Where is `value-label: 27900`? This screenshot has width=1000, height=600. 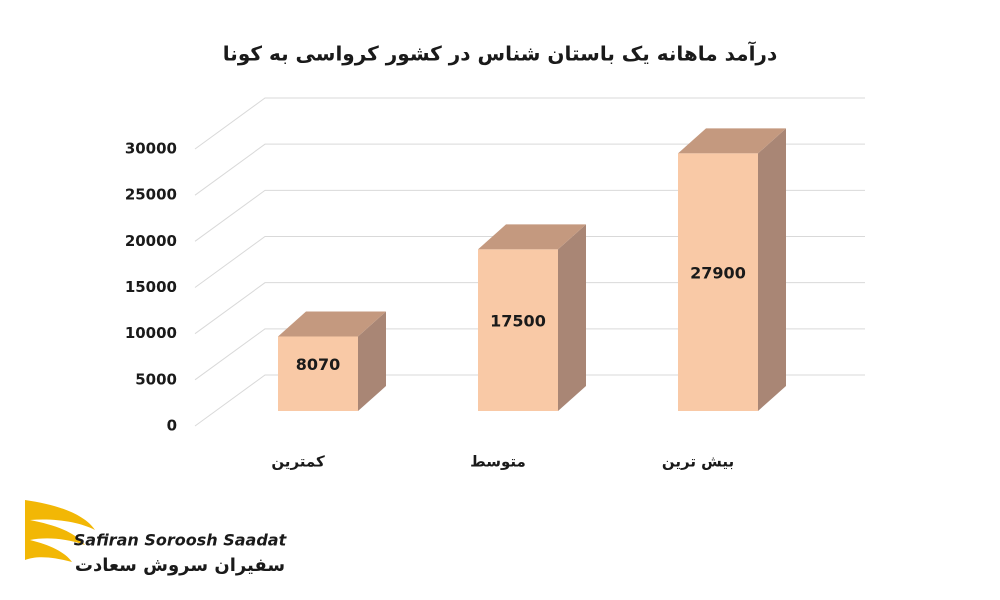 value-label: 27900 is located at coordinates (718, 273).